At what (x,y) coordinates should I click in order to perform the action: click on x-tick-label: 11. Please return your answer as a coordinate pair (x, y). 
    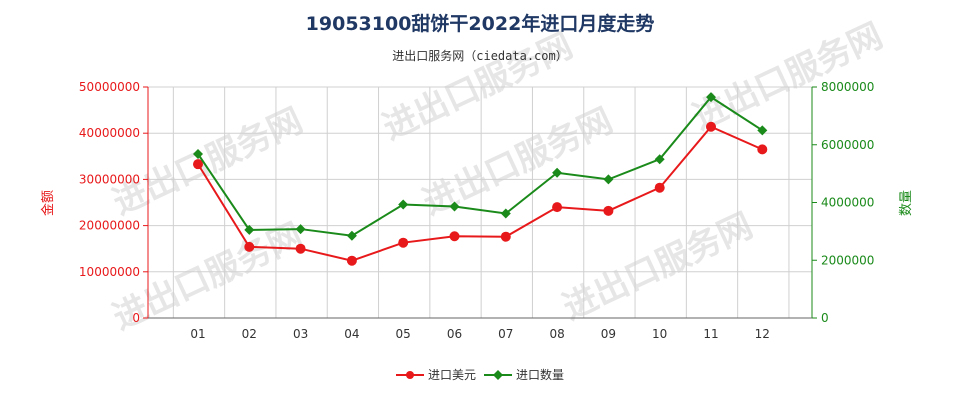
    Looking at the image, I should click on (710, 334).